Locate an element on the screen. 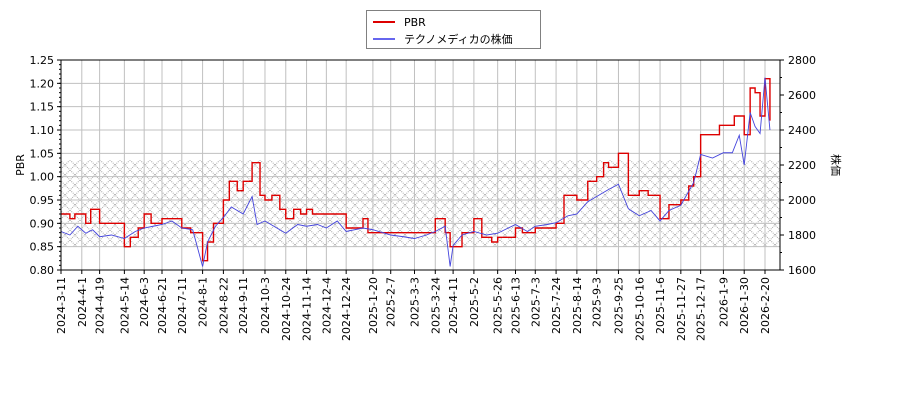 This screenshot has width=900, height=400. x-tick-label: 2025-11-6 is located at coordinates (660, 305).